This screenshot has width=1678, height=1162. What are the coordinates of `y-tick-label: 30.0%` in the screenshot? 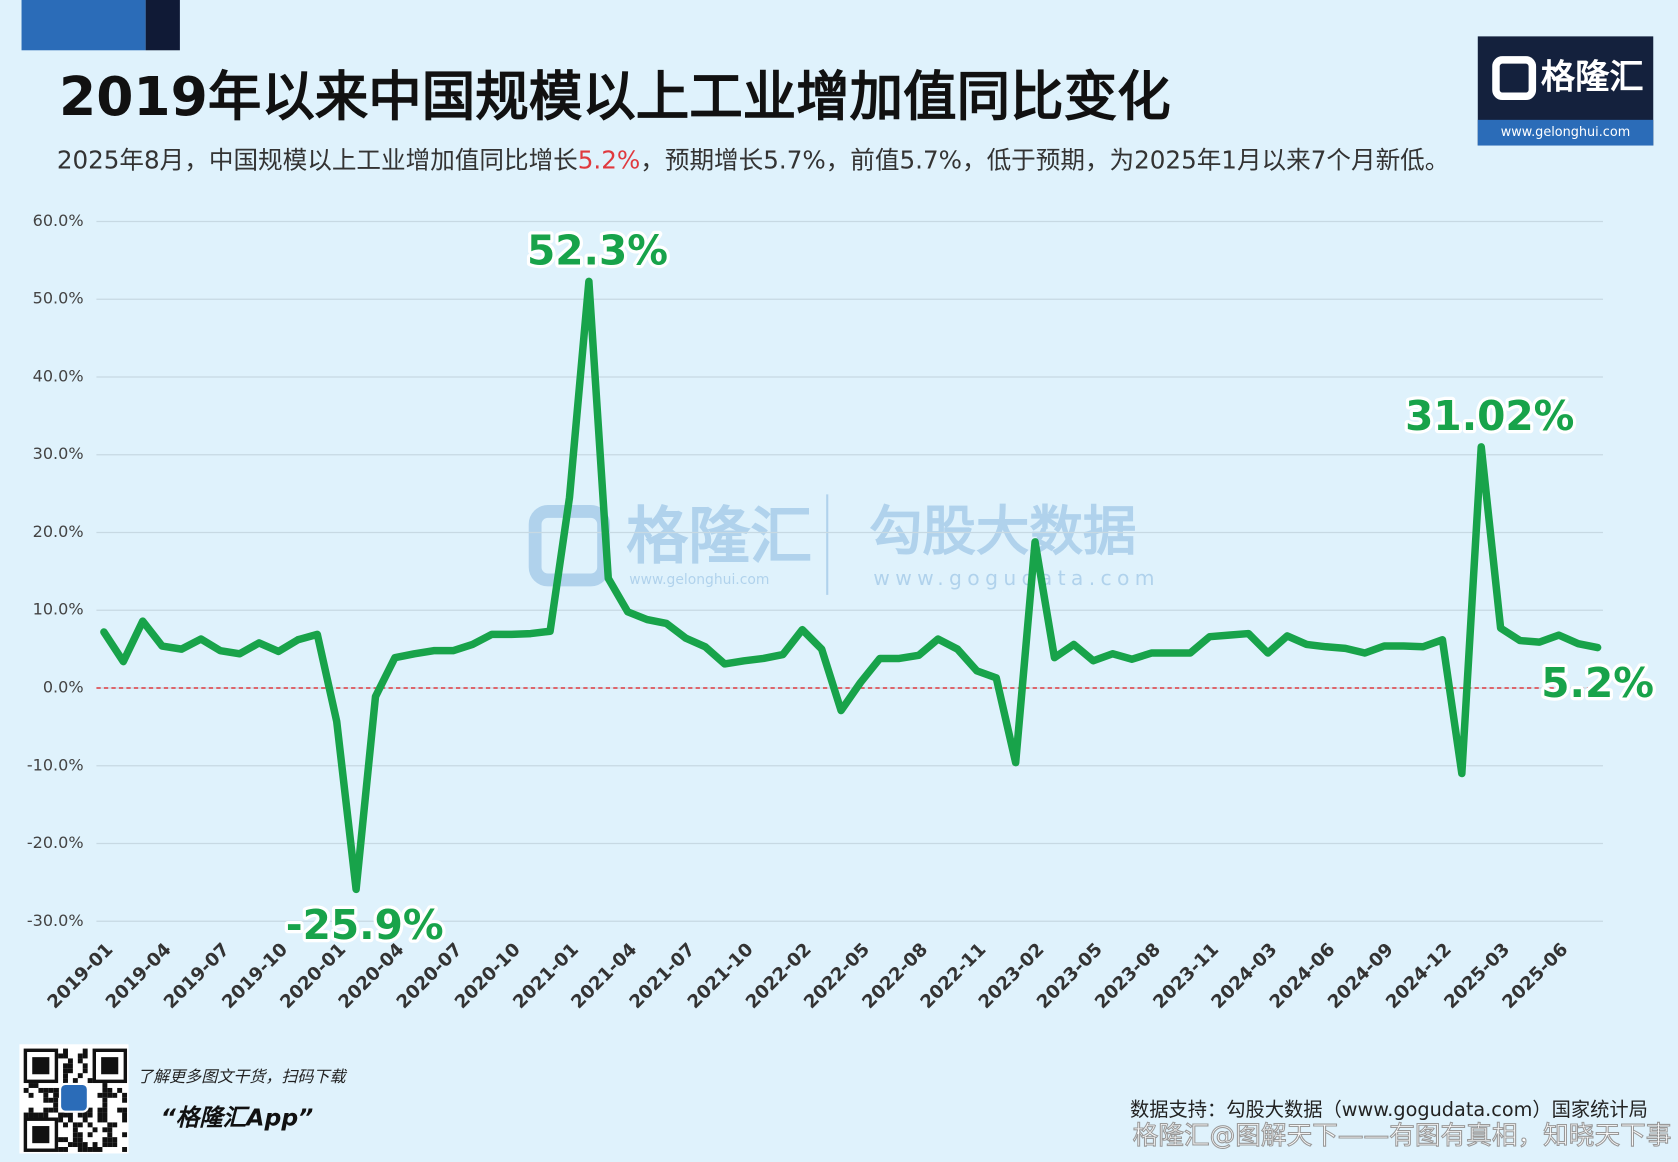 It's located at (58, 453).